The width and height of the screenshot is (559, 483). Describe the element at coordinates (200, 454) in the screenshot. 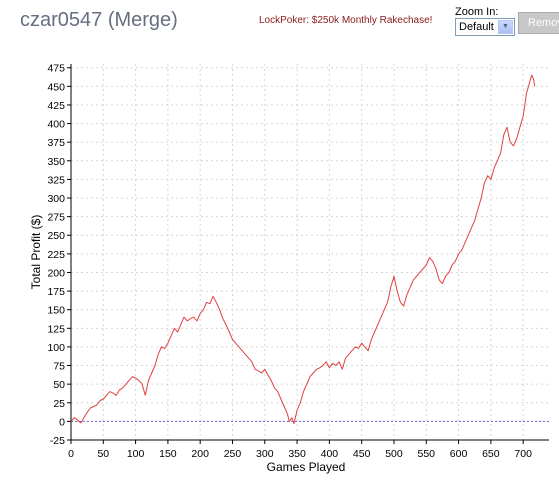

I see `x-tick-label: 200` at that location.